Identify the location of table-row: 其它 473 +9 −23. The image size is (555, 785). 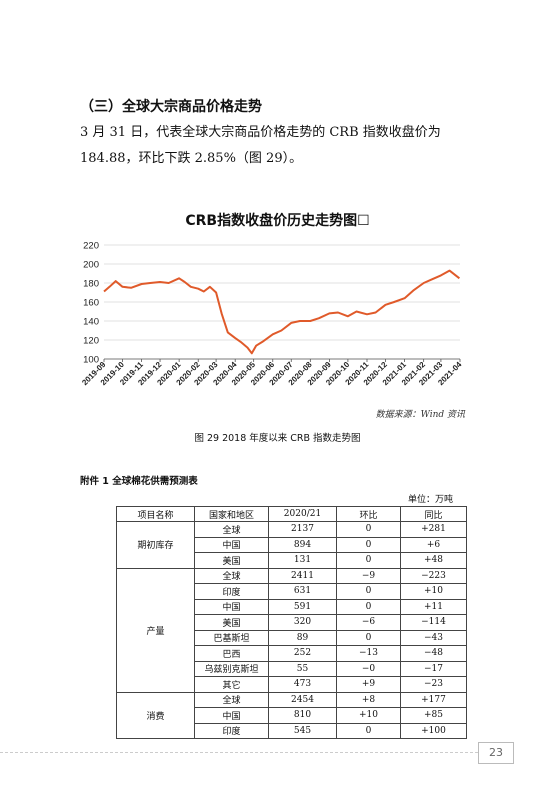
(292, 684).